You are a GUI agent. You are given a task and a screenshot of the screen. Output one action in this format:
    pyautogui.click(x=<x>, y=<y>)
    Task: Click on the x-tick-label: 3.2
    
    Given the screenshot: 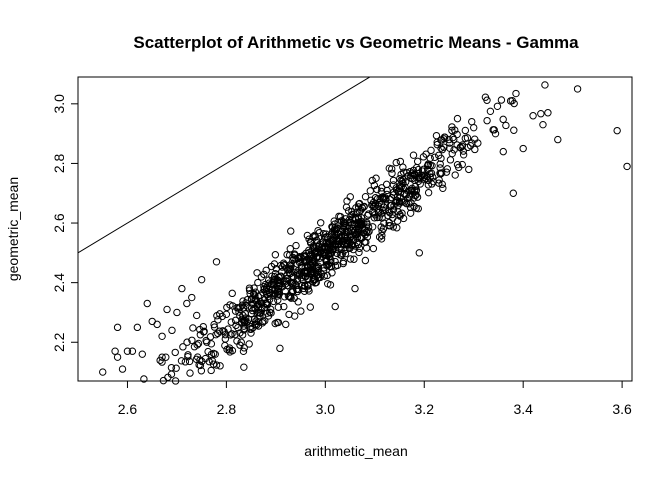 What is the action you would take?
    pyautogui.click(x=425, y=409)
    